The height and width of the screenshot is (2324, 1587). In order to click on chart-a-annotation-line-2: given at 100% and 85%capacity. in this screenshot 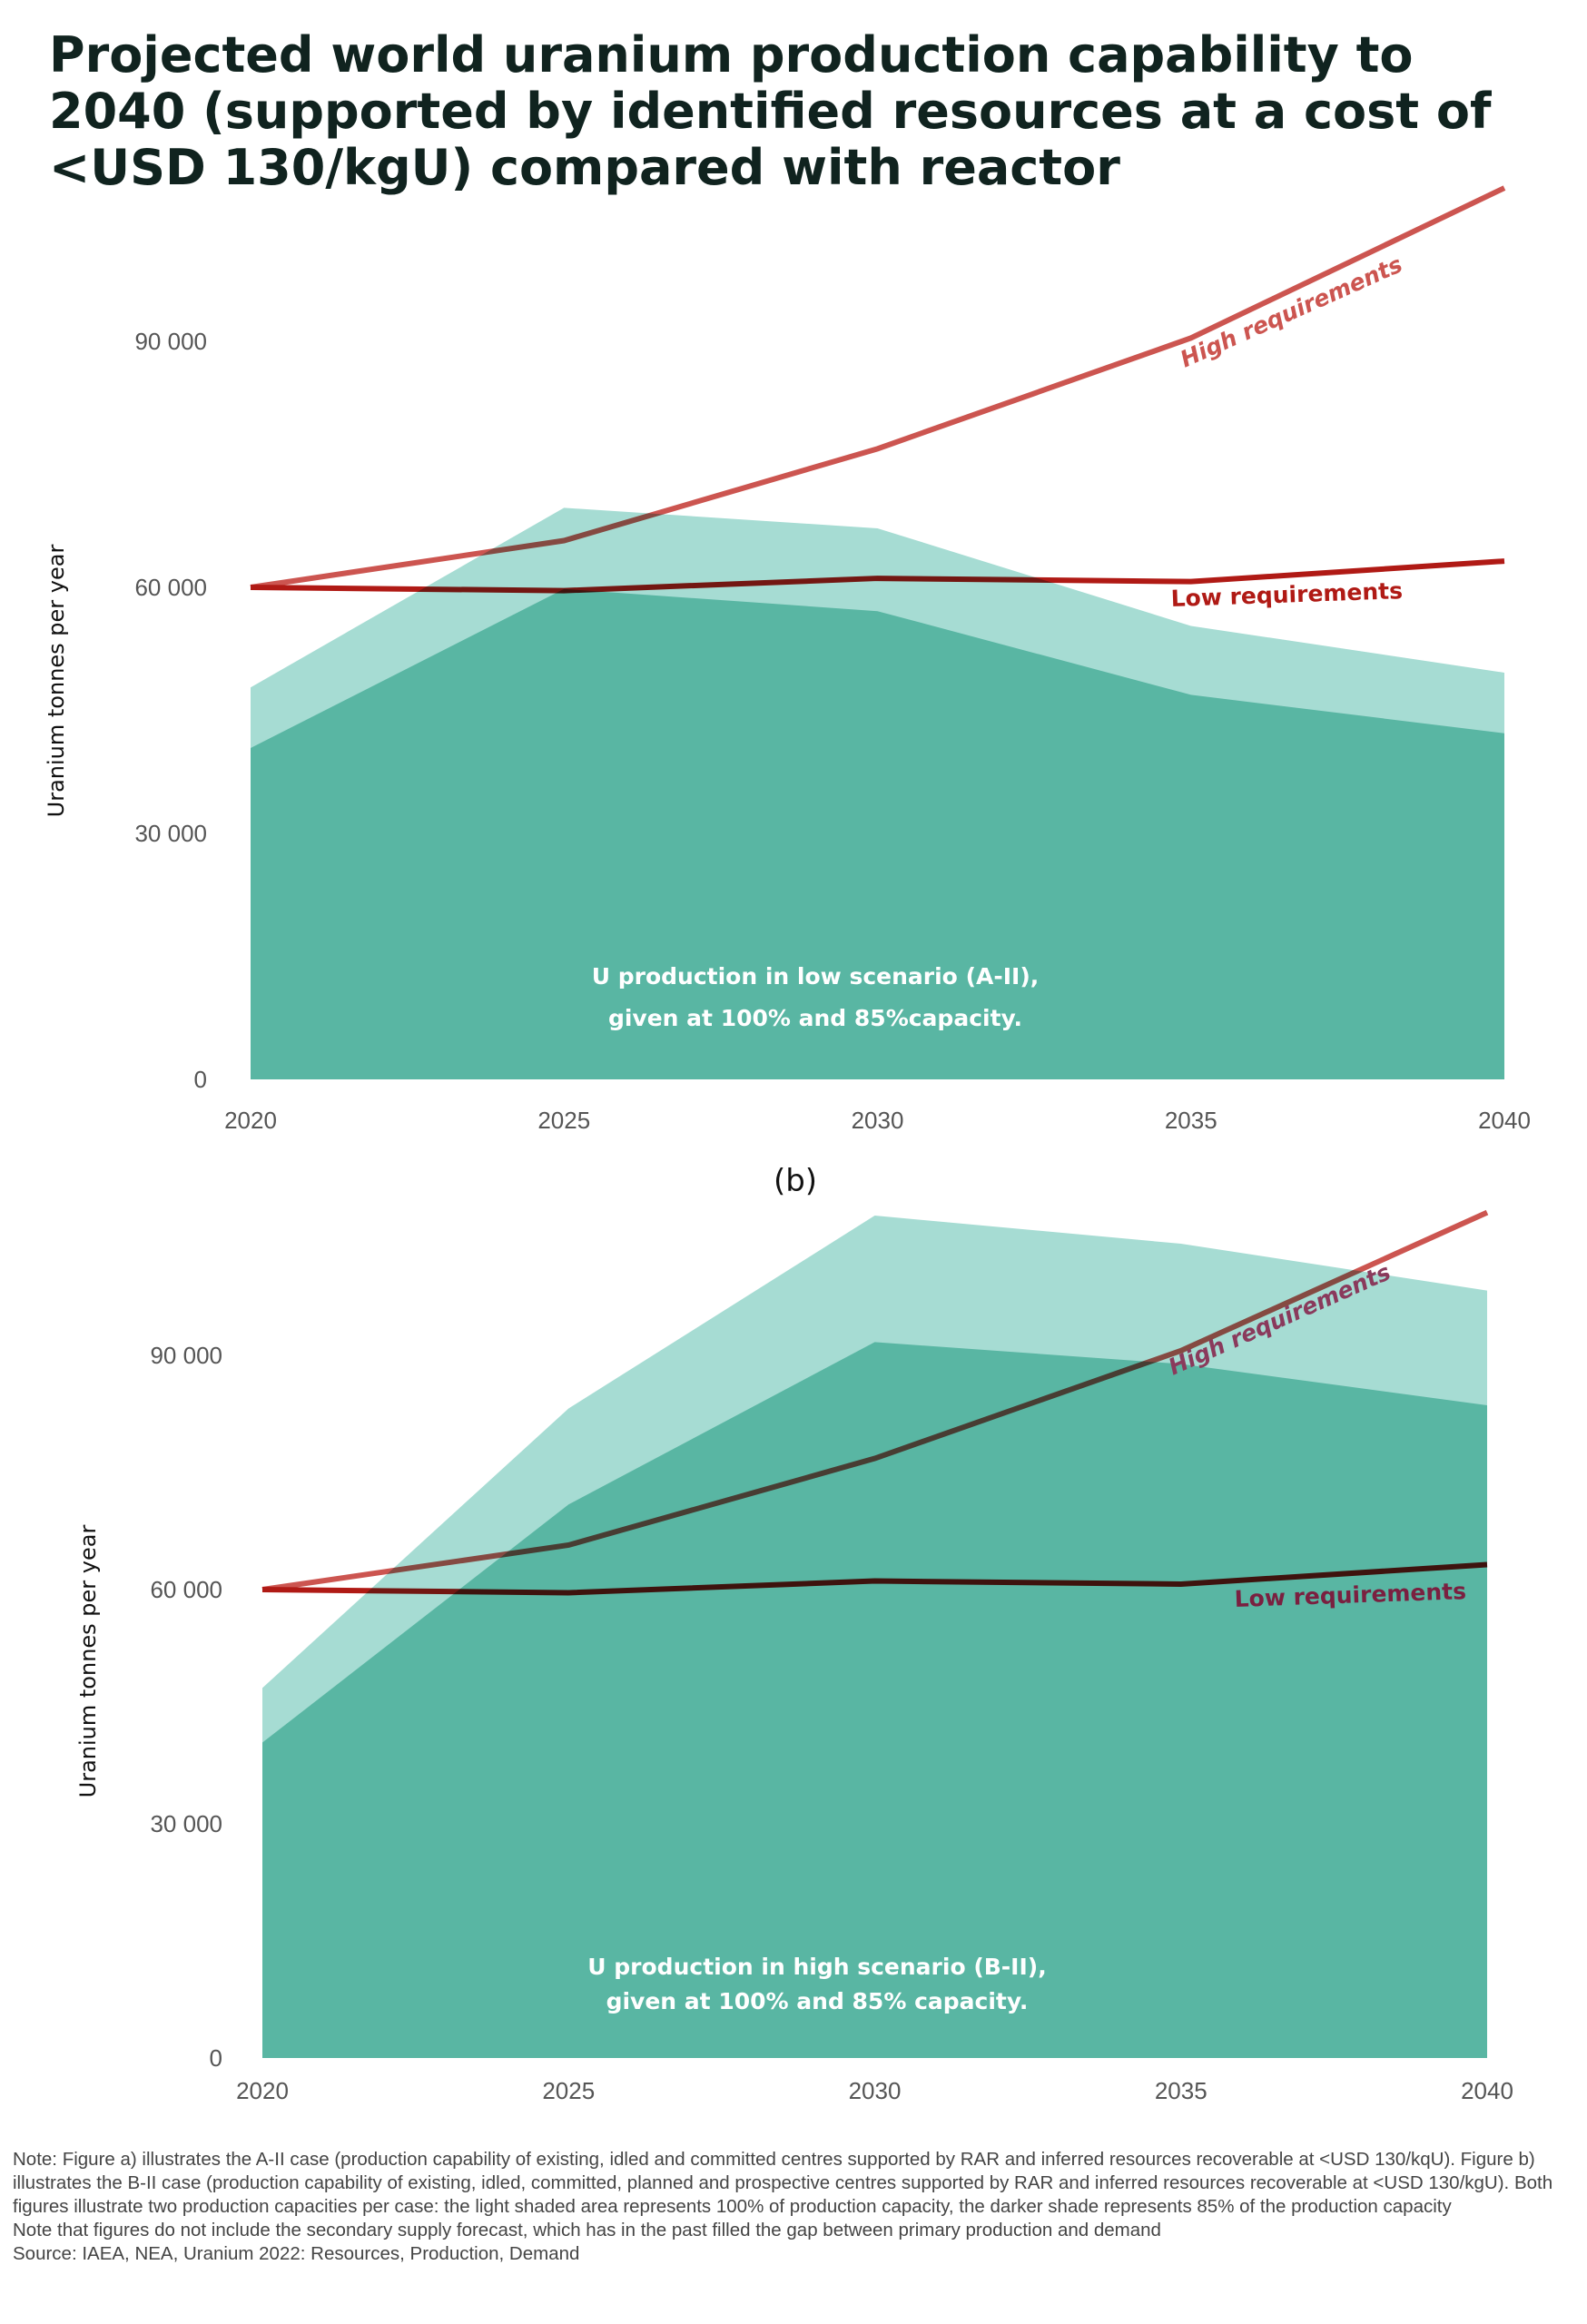, I will do `click(815, 1018)`.